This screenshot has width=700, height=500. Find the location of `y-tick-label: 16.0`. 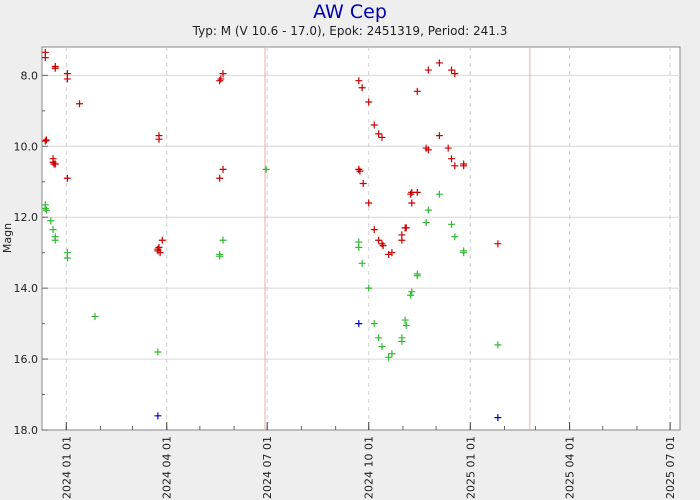

y-tick-label: 16.0 is located at coordinates (26, 359).